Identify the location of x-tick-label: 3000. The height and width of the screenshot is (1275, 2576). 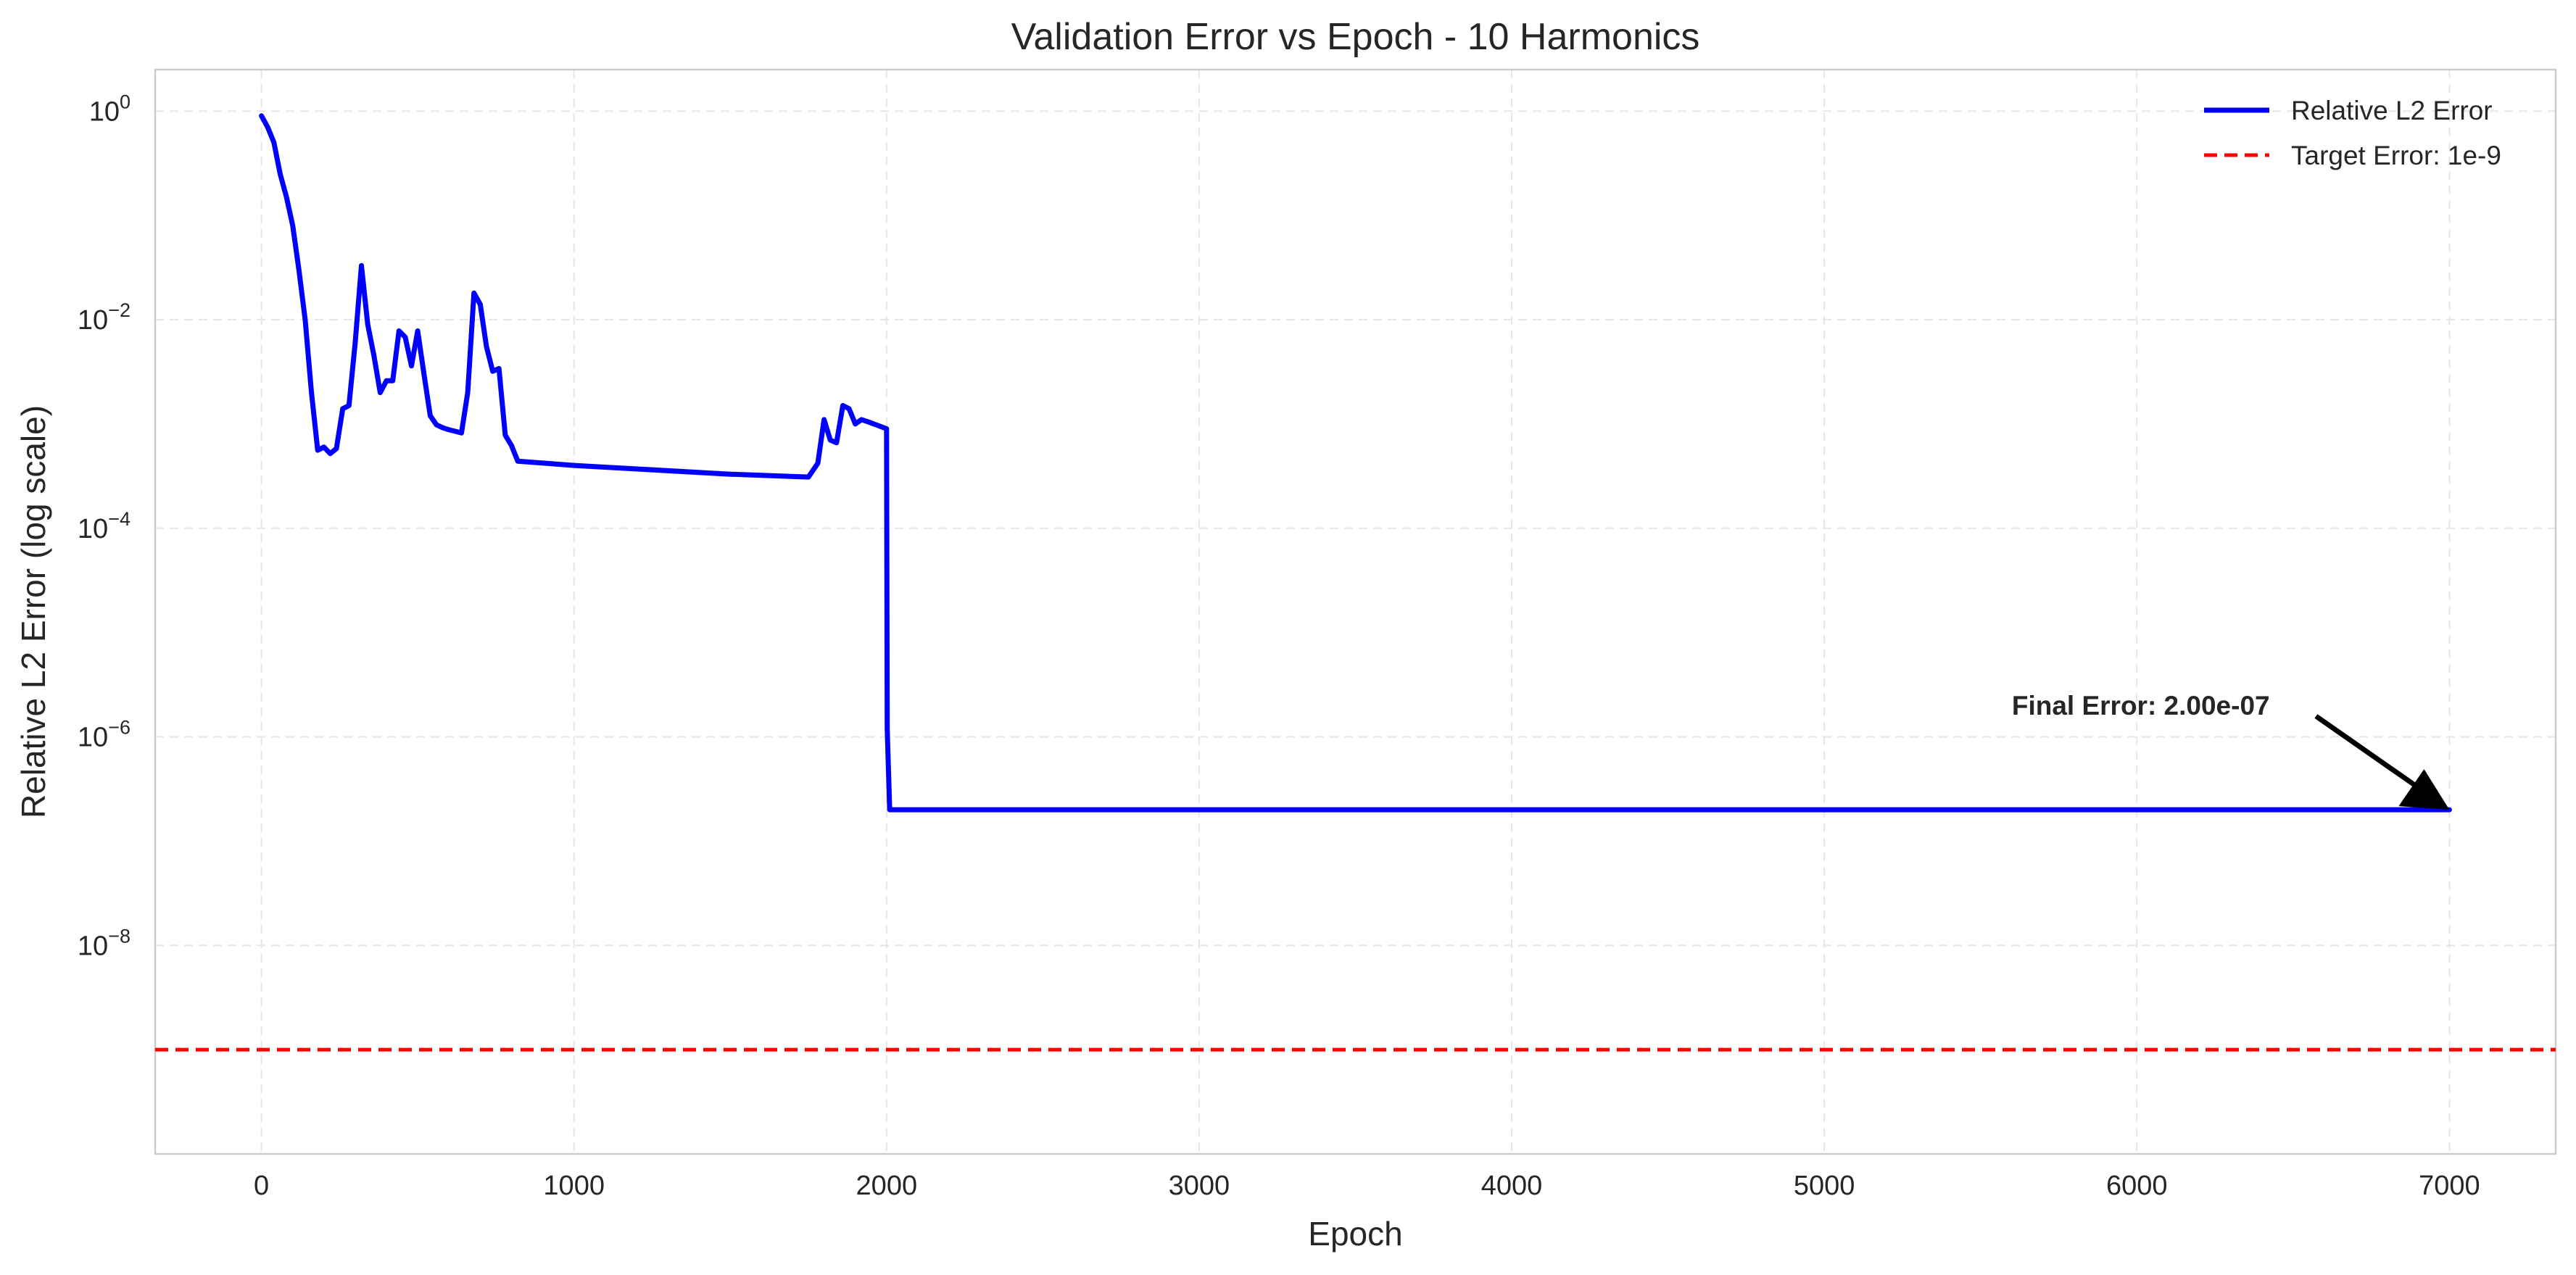
(1200, 1186).